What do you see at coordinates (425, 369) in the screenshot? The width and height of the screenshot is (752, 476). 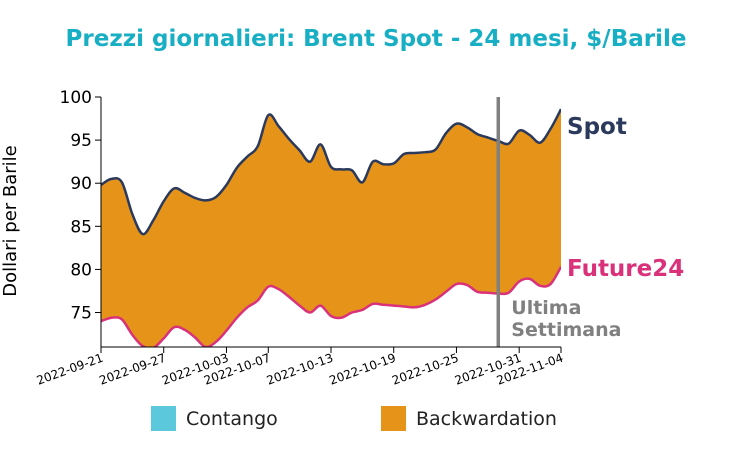 I see `x-tick-label: 2022-10-25` at bounding box center [425, 369].